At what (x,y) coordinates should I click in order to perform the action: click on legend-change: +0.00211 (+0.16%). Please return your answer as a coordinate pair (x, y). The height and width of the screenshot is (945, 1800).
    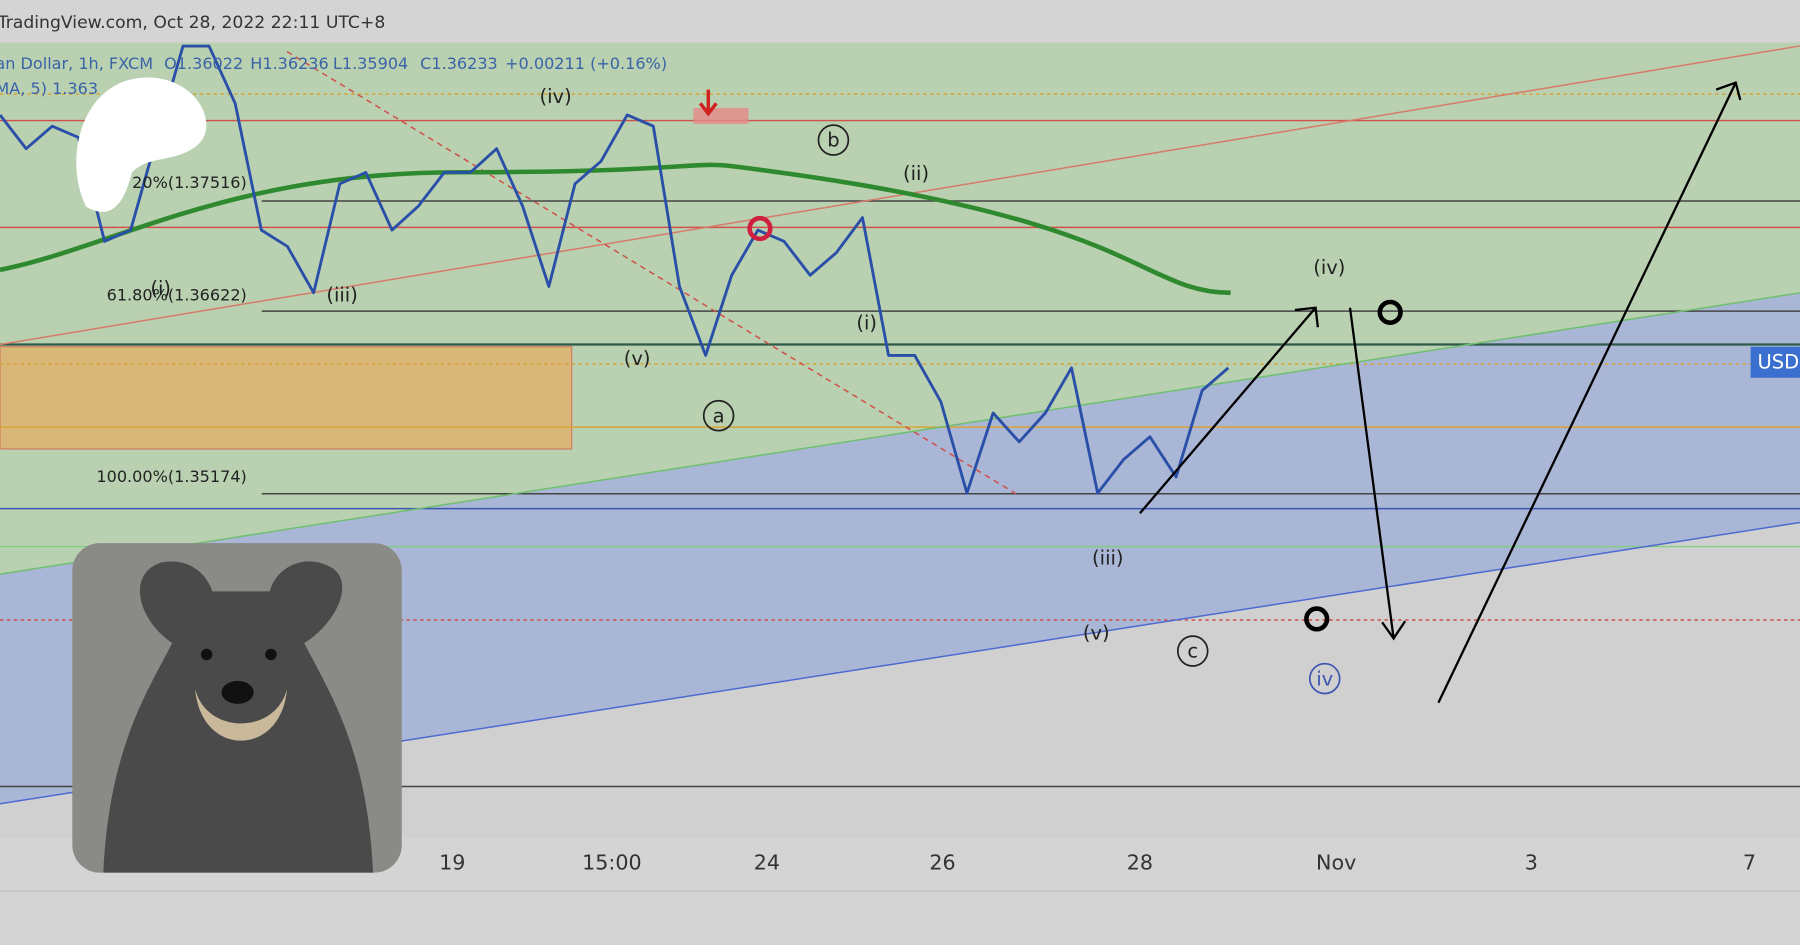
    Looking at the image, I should click on (586, 63).